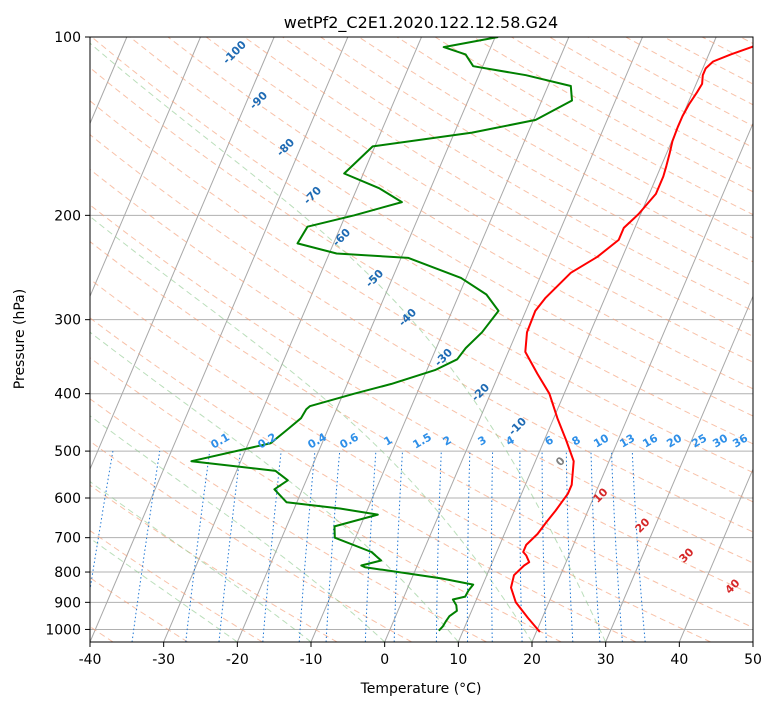  What do you see at coordinates (458, 660) in the screenshot?
I see `x-tick-label: 10` at bounding box center [458, 660].